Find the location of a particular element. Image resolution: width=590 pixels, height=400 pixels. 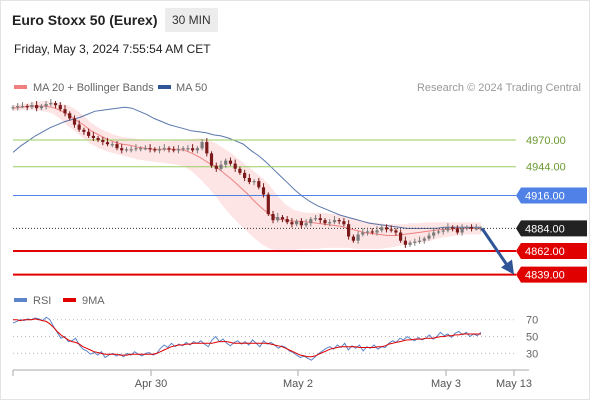

rsi-tick-70: 70 is located at coordinates (532, 321).